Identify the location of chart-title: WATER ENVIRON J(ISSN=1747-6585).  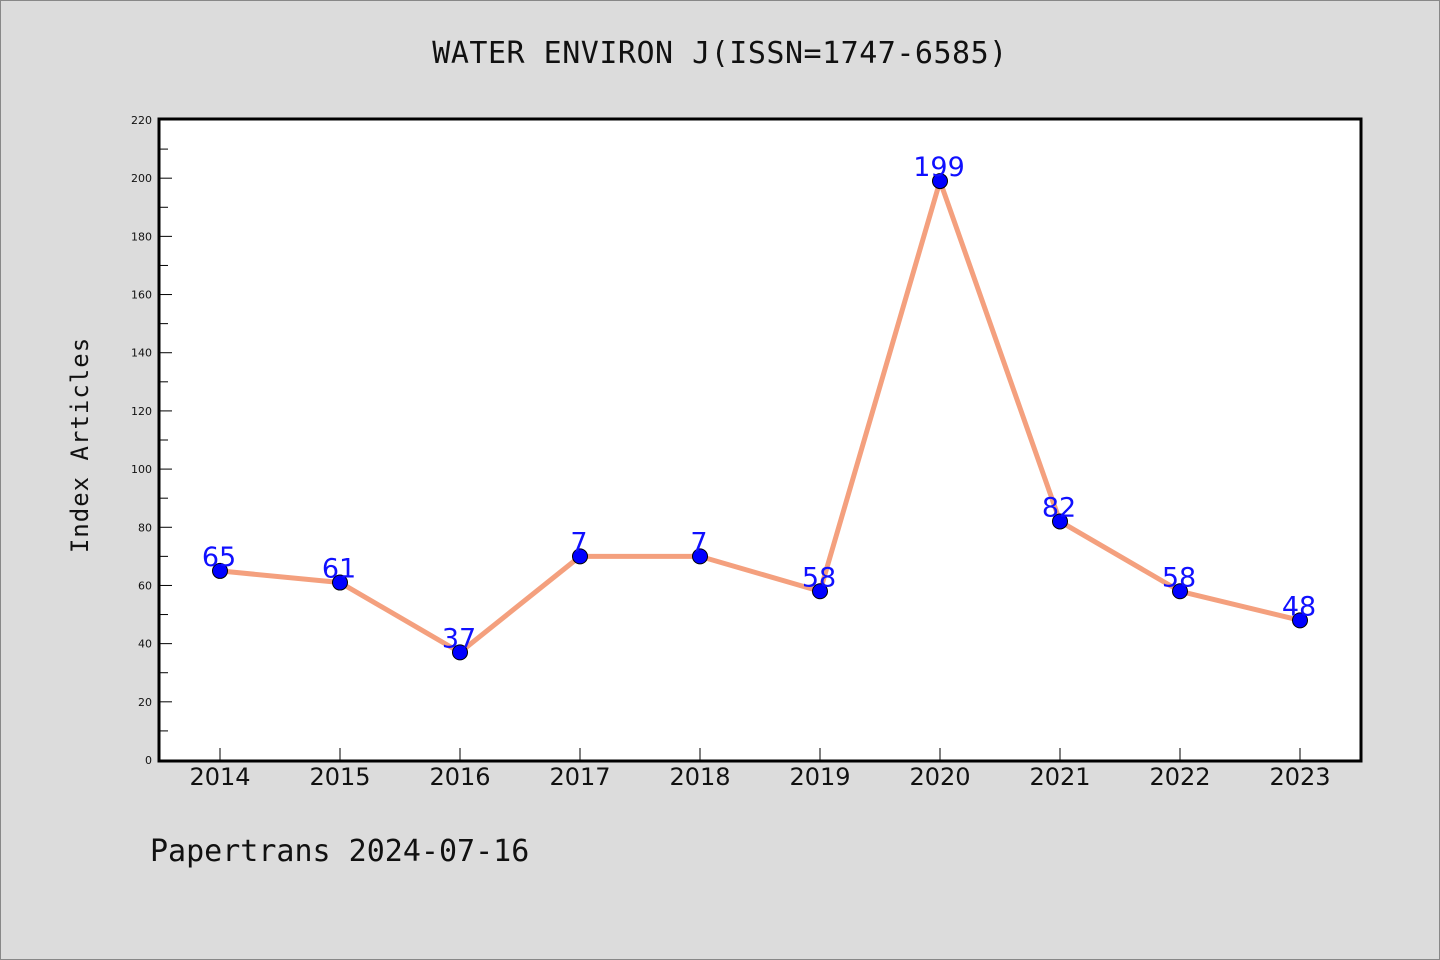
(720, 53).